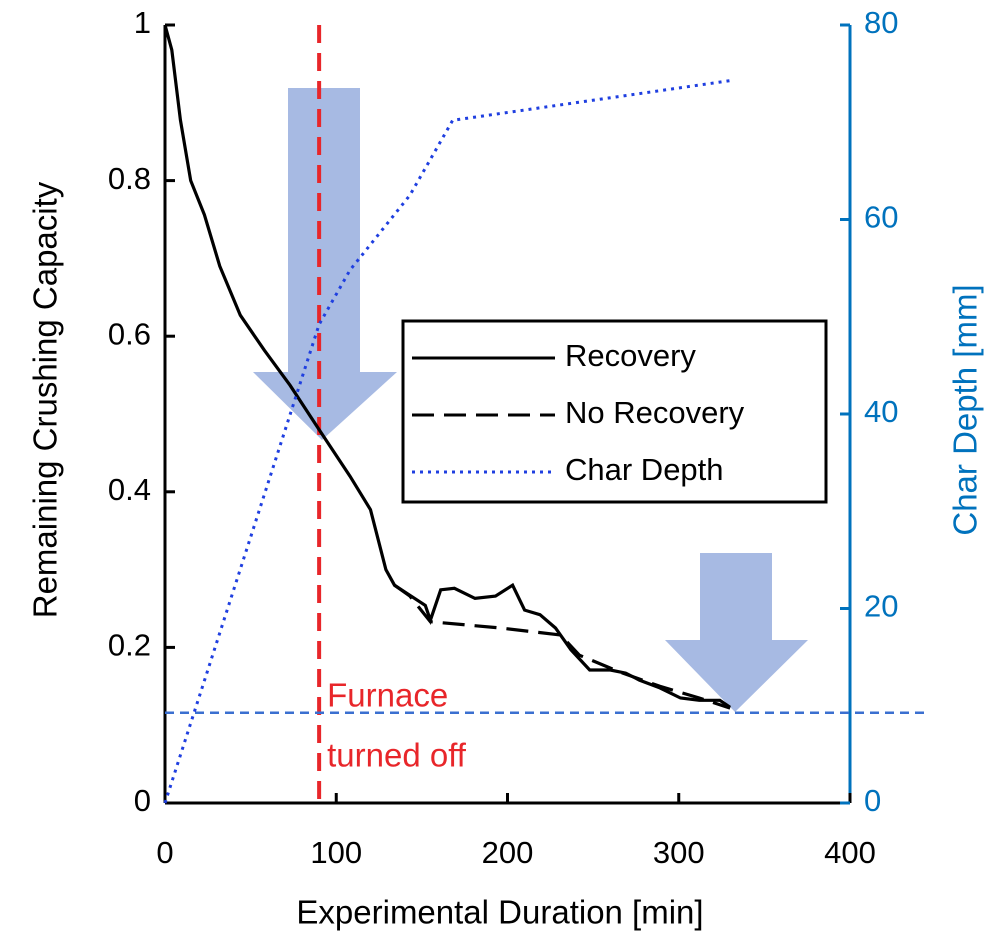 This screenshot has height=951, width=1000. I want to click on y-tick-label: 1, so click(142, 22).